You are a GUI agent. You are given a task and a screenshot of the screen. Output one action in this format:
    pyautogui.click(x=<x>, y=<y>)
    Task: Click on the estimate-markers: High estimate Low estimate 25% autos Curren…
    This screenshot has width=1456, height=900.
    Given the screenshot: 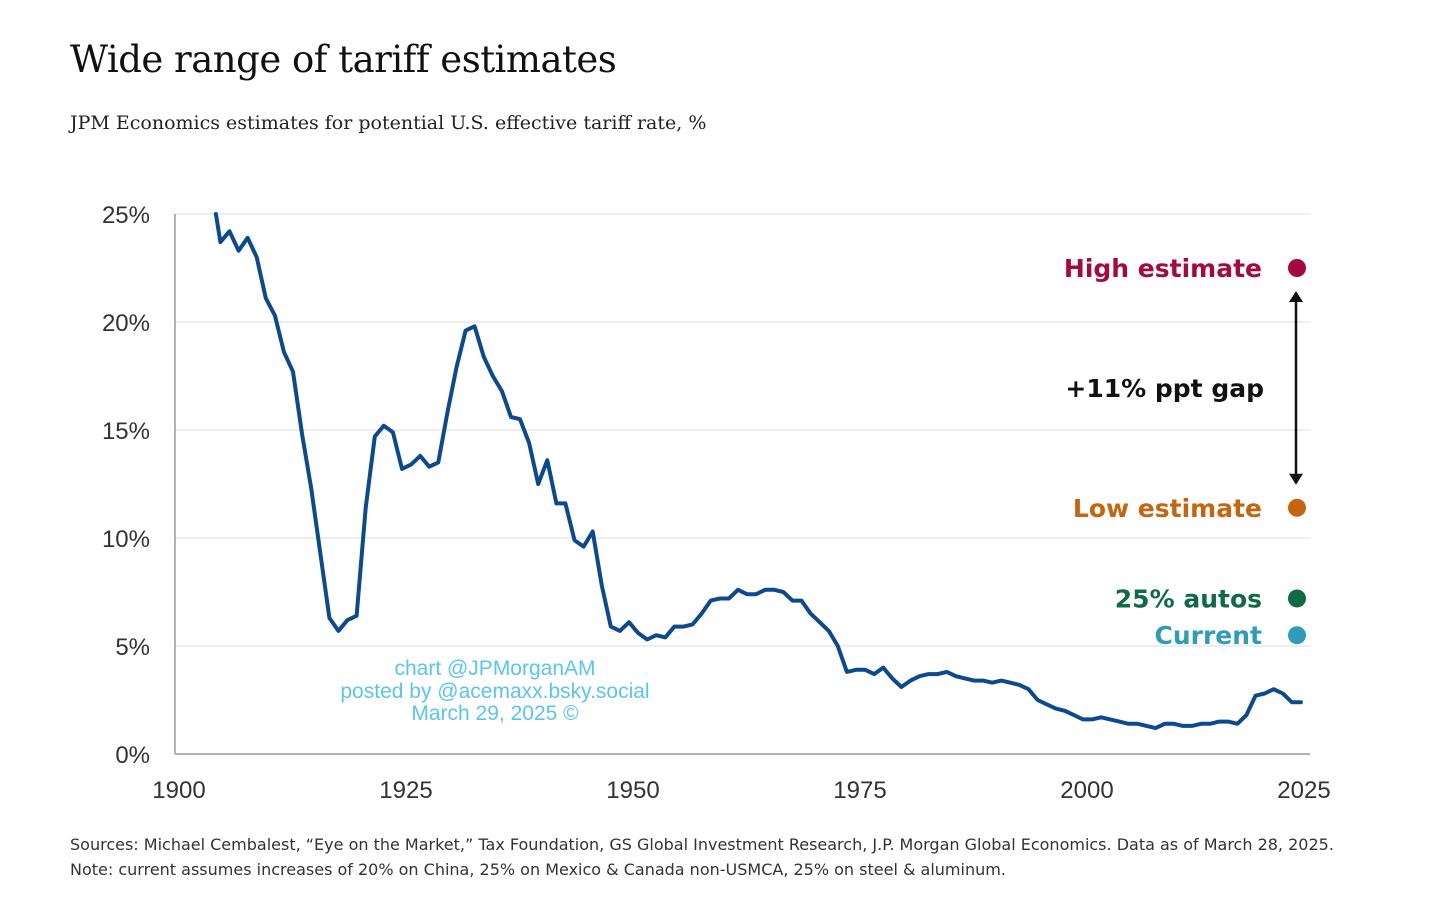 What is the action you would take?
    pyautogui.click(x=1185, y=452)
    